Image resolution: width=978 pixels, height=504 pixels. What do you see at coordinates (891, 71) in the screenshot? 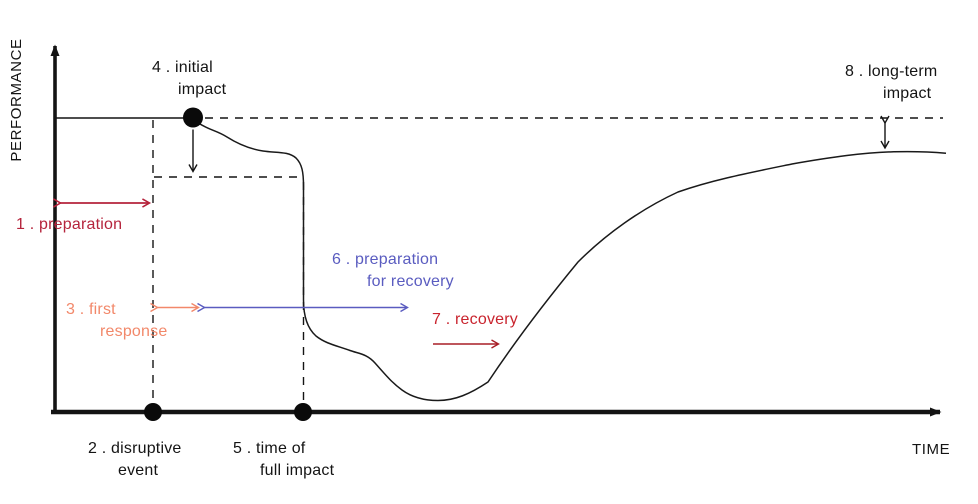
I see `long-term-impact-label-line1: 8 . long-term` at bounding box center [891, 71].